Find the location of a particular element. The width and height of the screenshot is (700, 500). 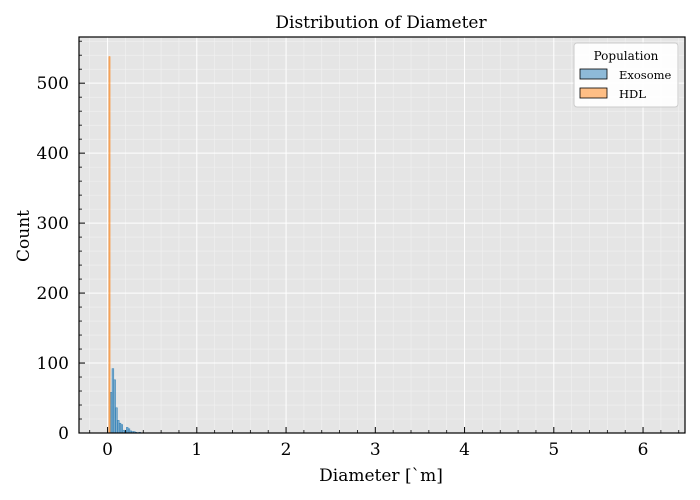

chart-title: Distribution of Diameter is located at coordinates (381, 23).